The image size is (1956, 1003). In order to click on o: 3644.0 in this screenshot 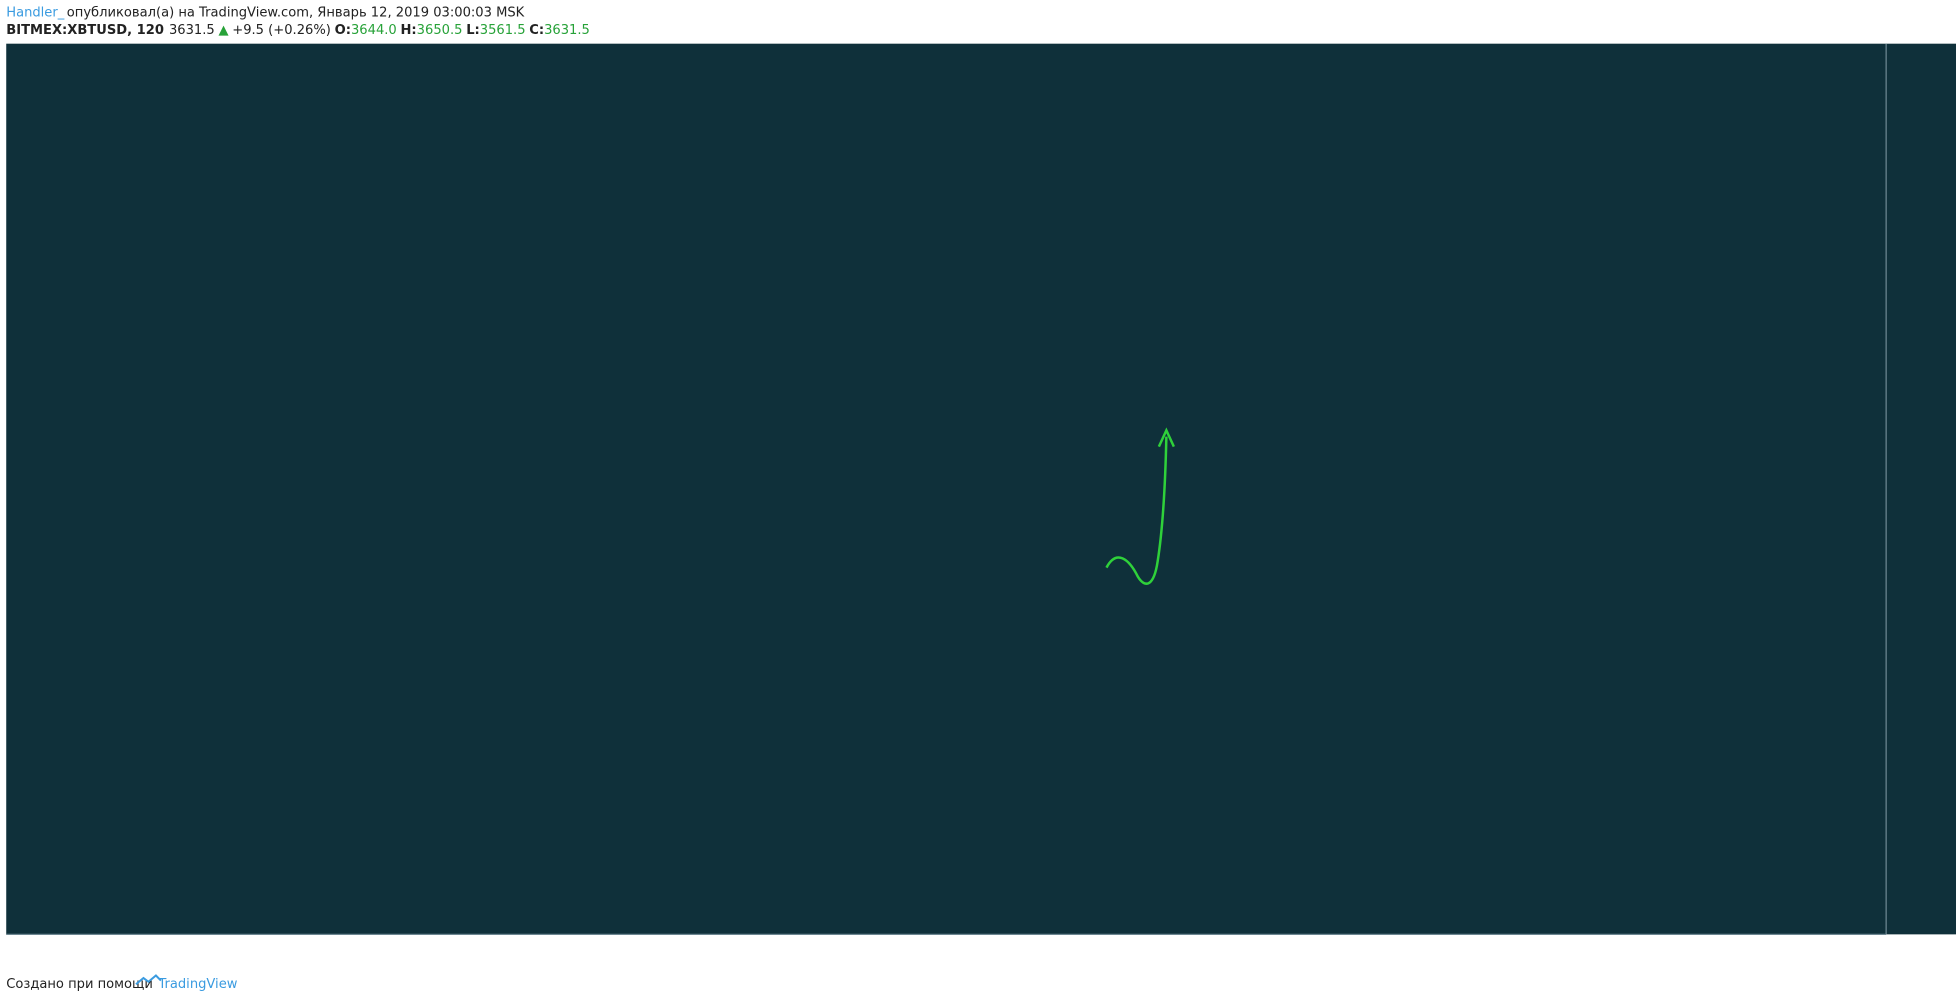, I will do `click(374, 29)`.